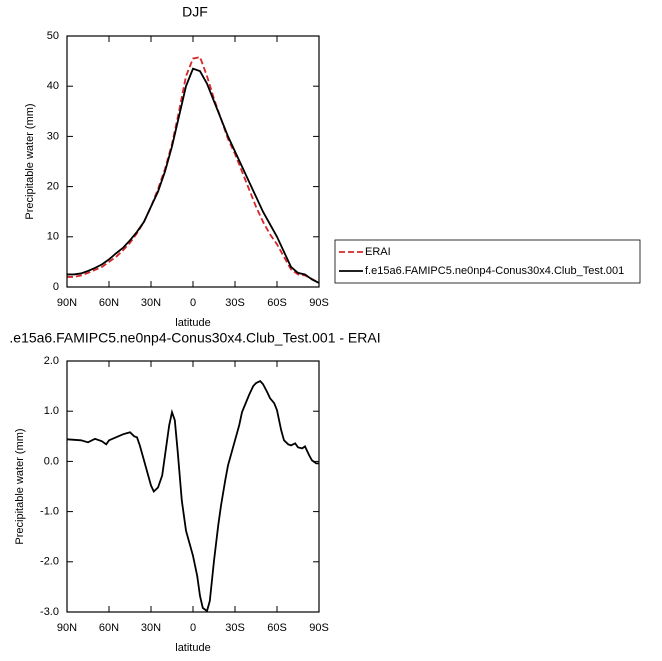 This screenshot has width=662, height=661. I want to click on y-tick-label: 20, so click(53, 187).